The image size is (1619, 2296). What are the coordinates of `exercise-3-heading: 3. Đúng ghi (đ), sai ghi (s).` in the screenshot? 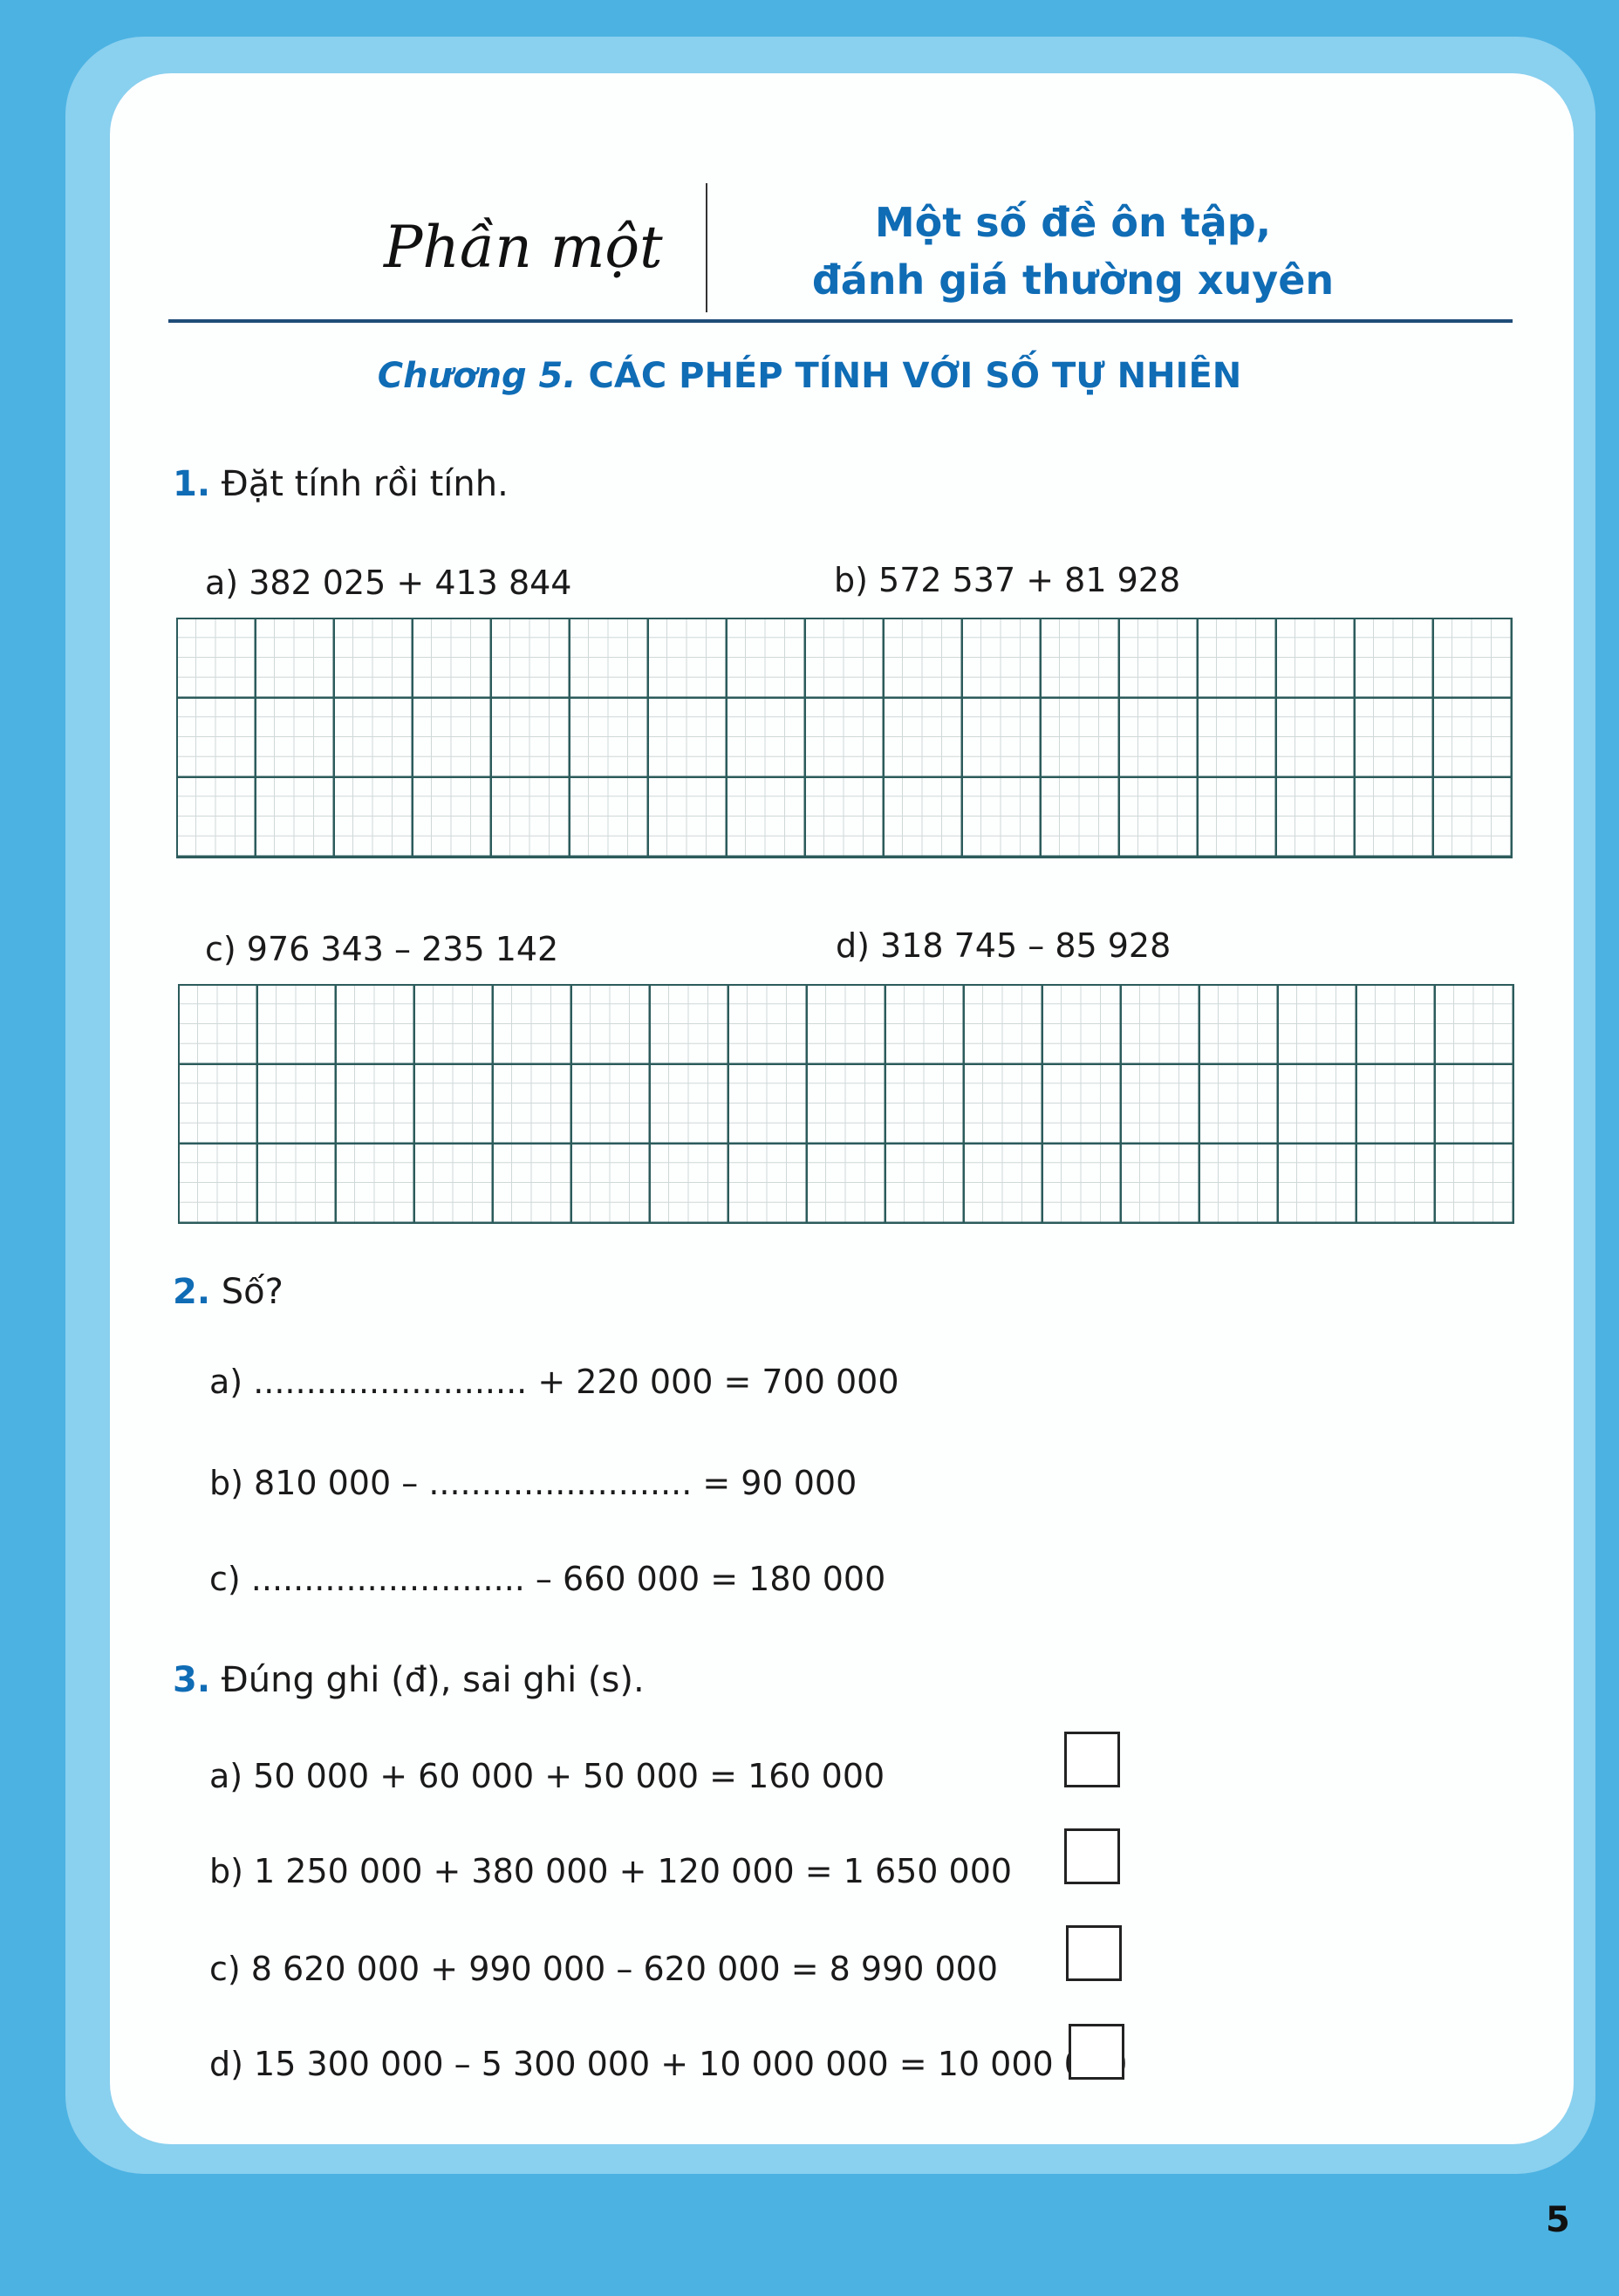 It's located at (409, 1680).